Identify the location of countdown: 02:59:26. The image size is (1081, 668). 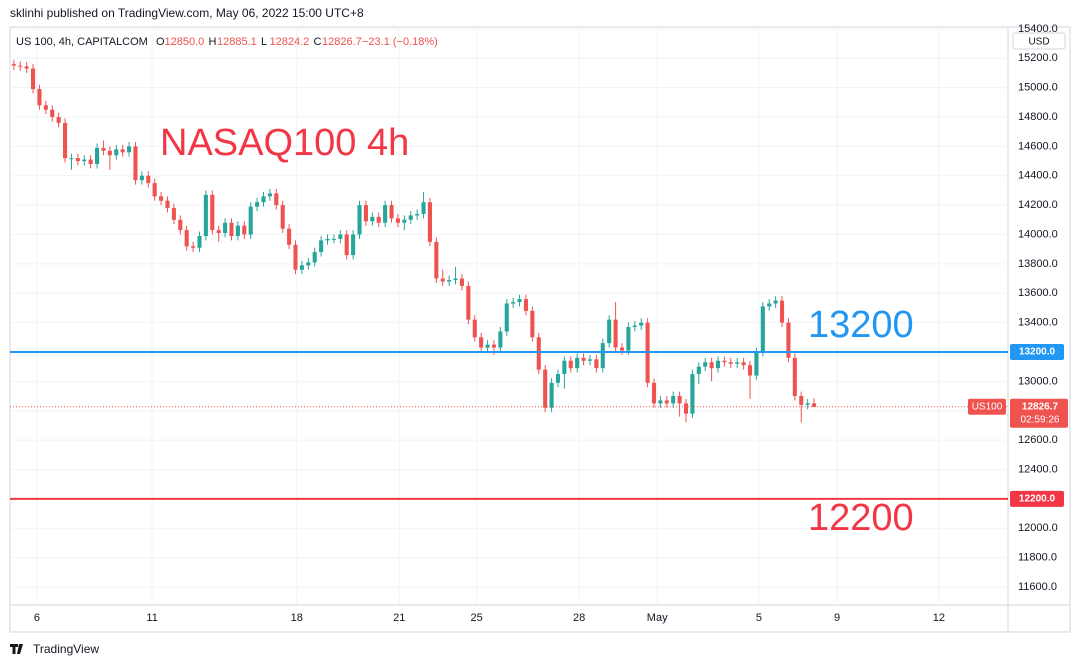
(1040, 419).